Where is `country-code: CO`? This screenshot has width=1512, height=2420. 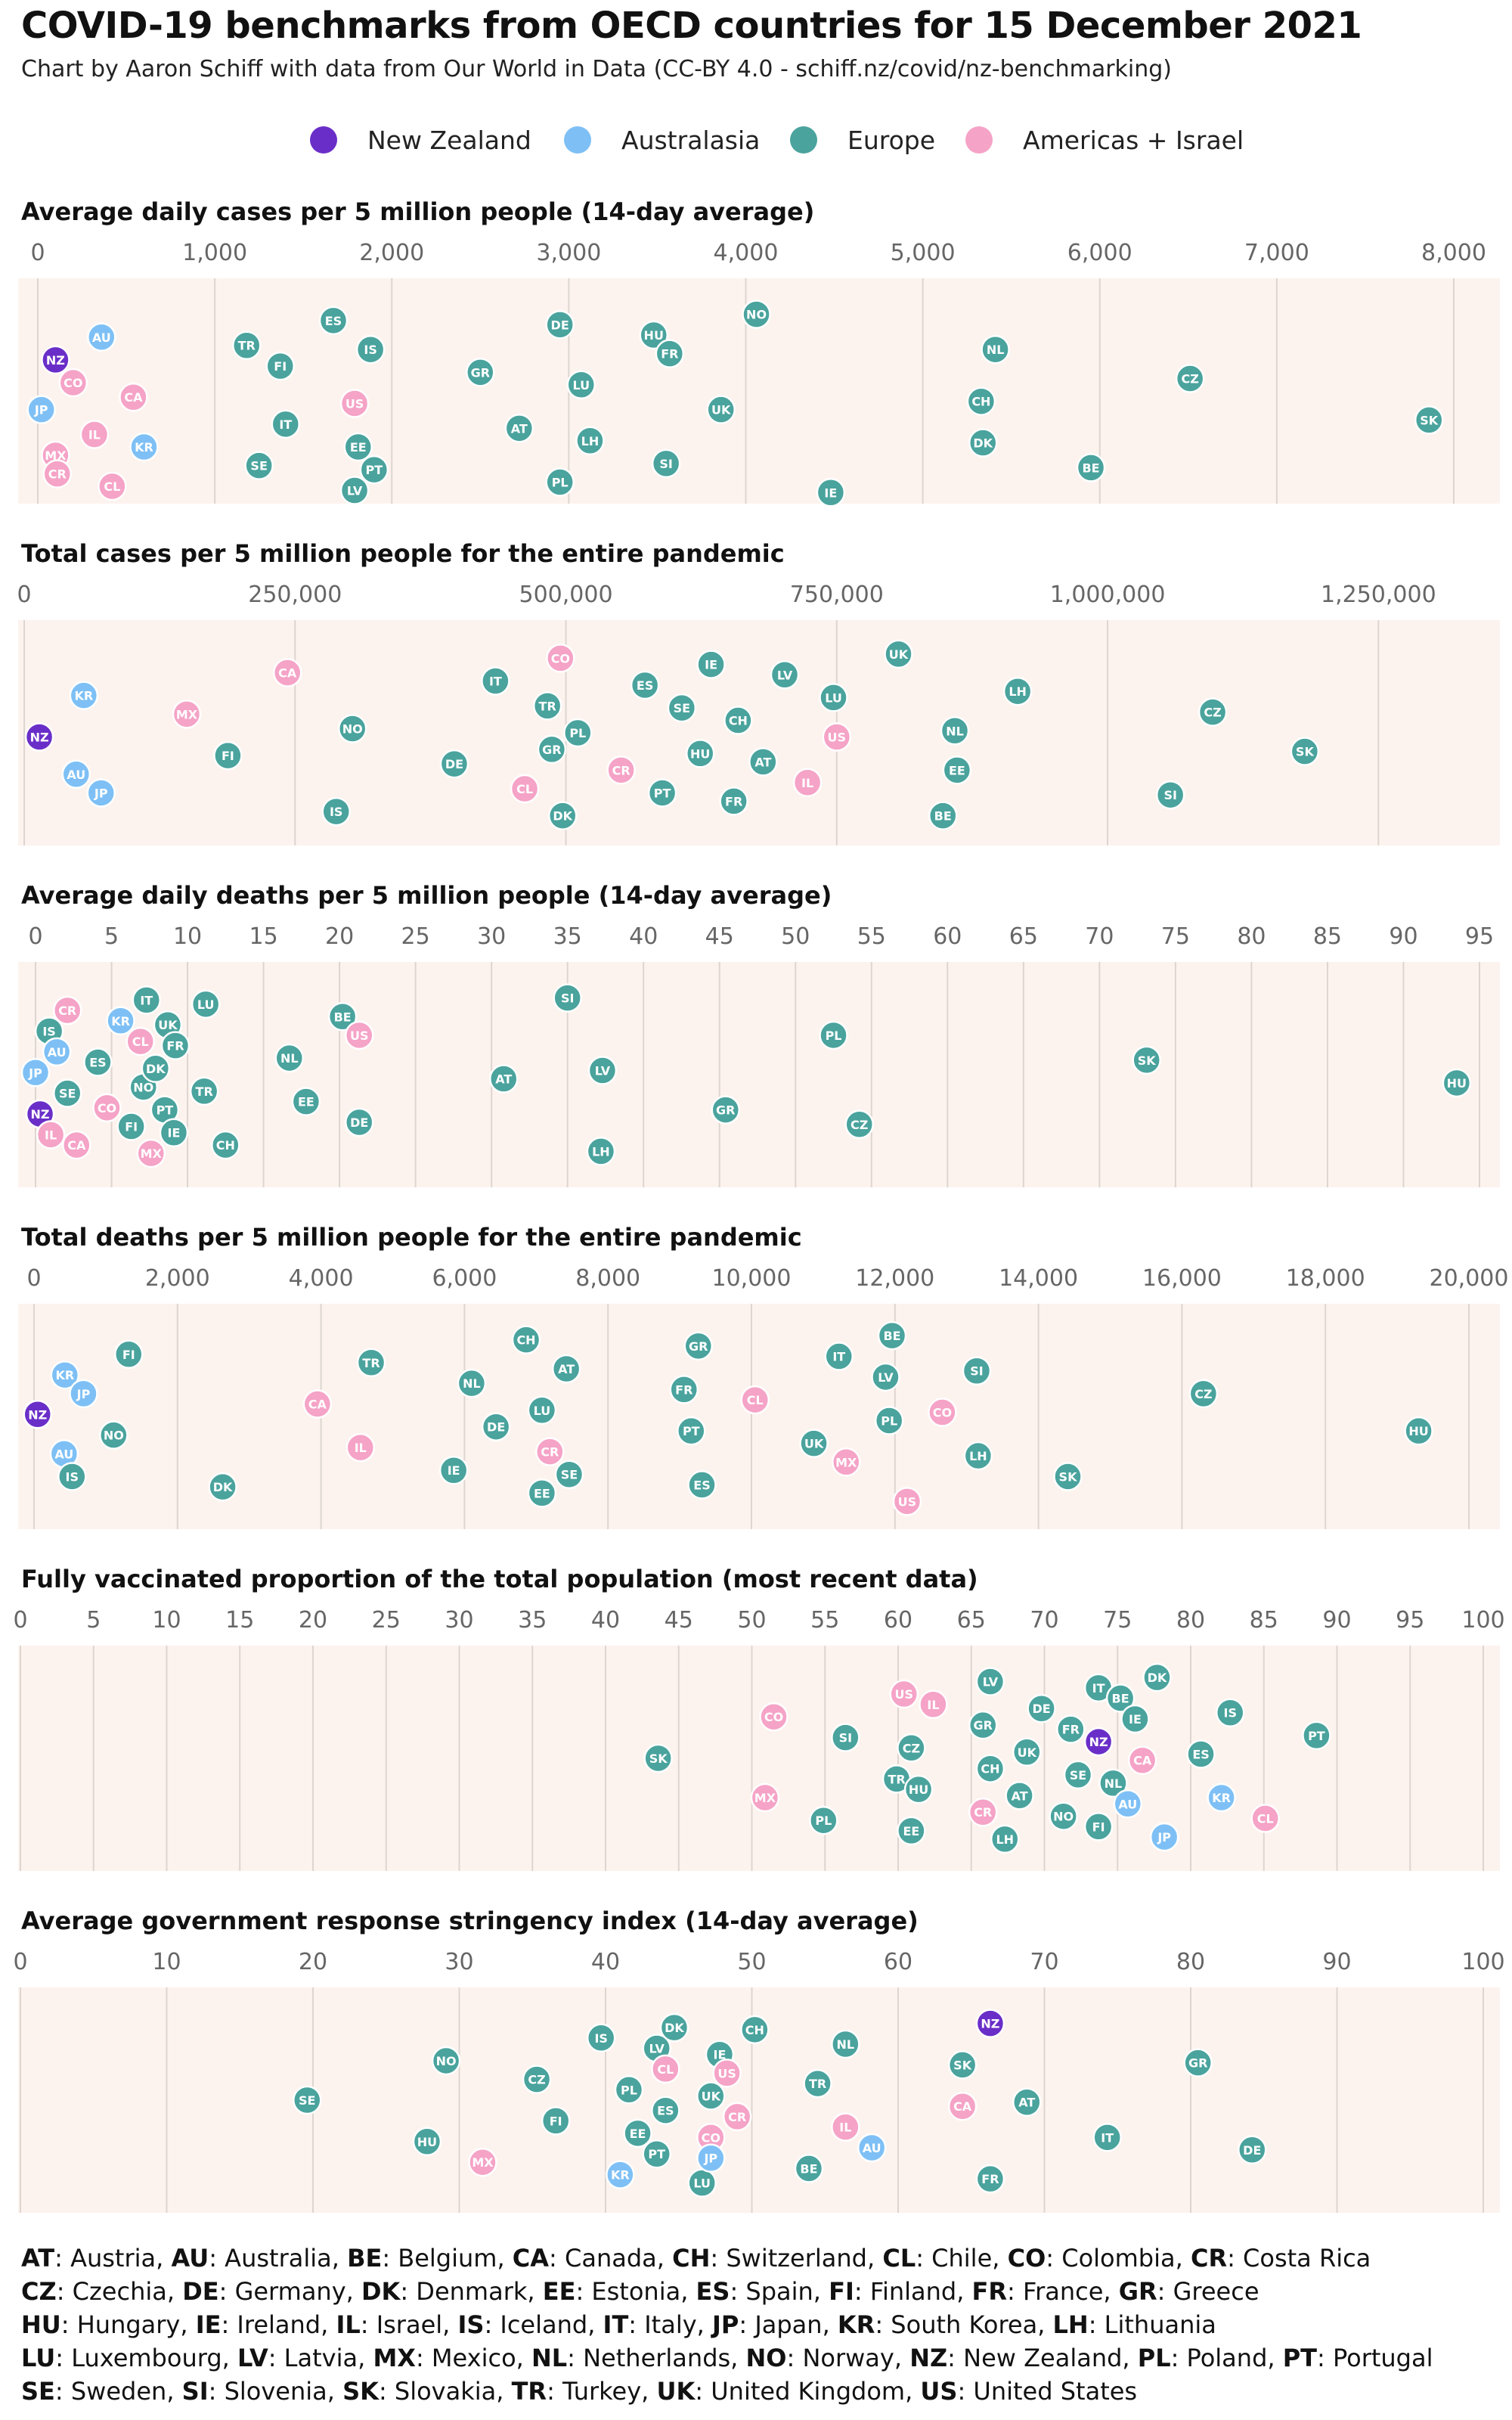
country-code: CO is located at coordinates (1026, 2258).